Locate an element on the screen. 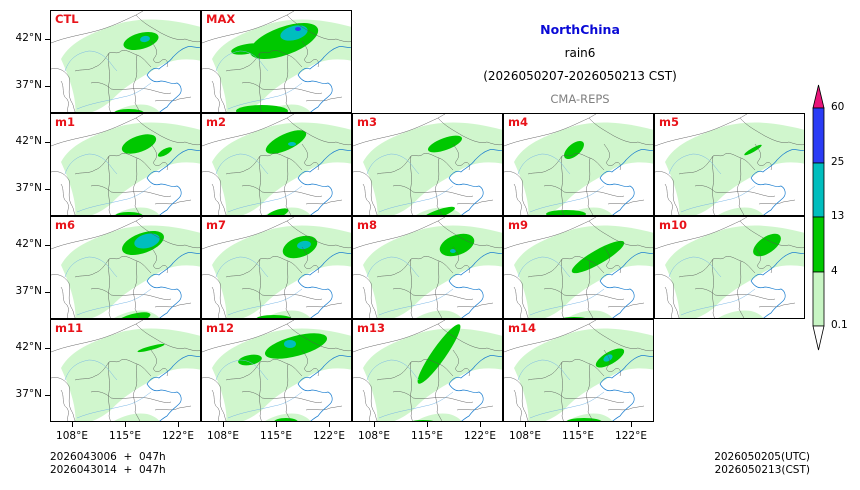 This screenshot has height=490, width=860. colorbar-label-25: 25 is located at coordinates (838, 162).